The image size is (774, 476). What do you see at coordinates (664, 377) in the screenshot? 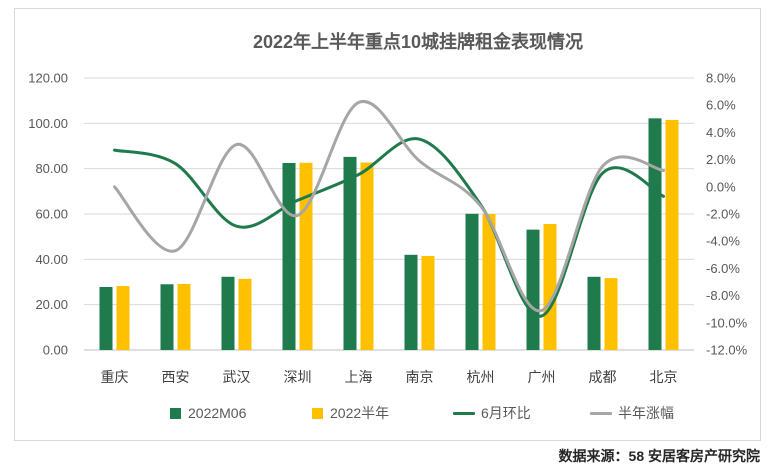
I see `x-category-label-9: 北京` at bounding box center [664, 377].